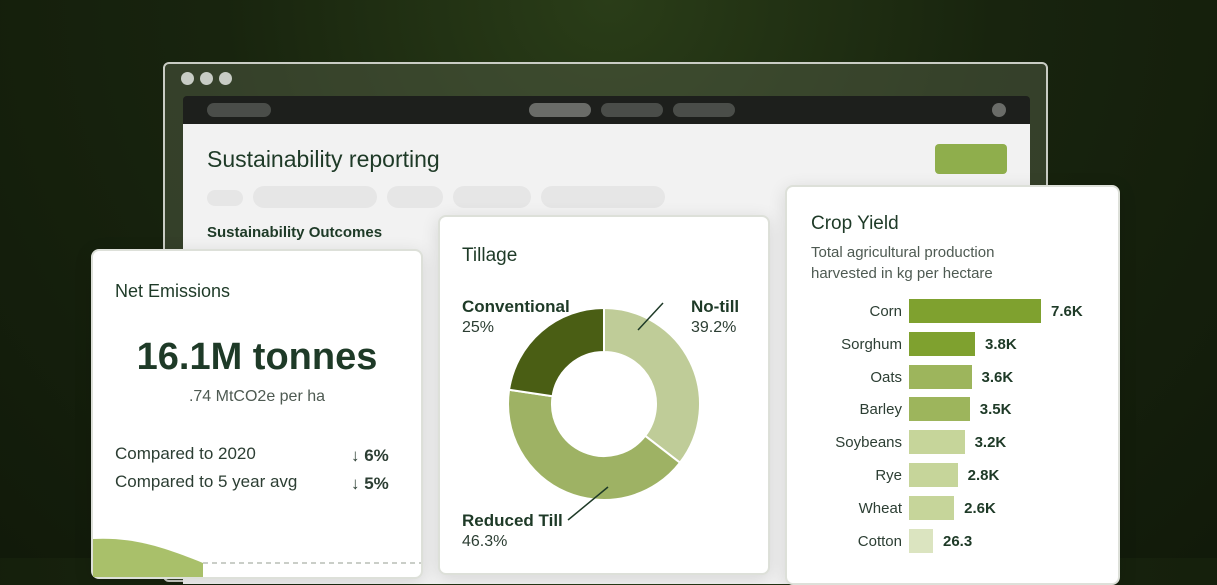  Describe the element at coordinates (185, 453) in the screenshot. I see `comparison-label: Compared to 2020` at that location.